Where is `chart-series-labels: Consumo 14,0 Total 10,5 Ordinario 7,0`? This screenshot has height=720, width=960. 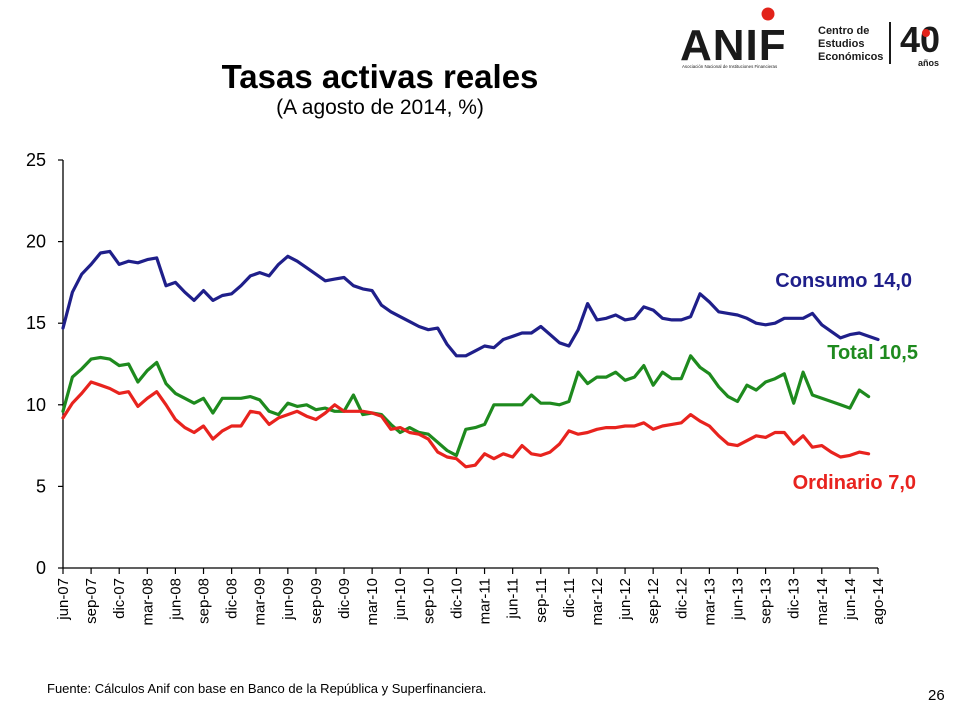
chart-series-labels: Consumo 14,0 Total 10,5 Ordinario 7,0 is located at coordinates (846, 382).